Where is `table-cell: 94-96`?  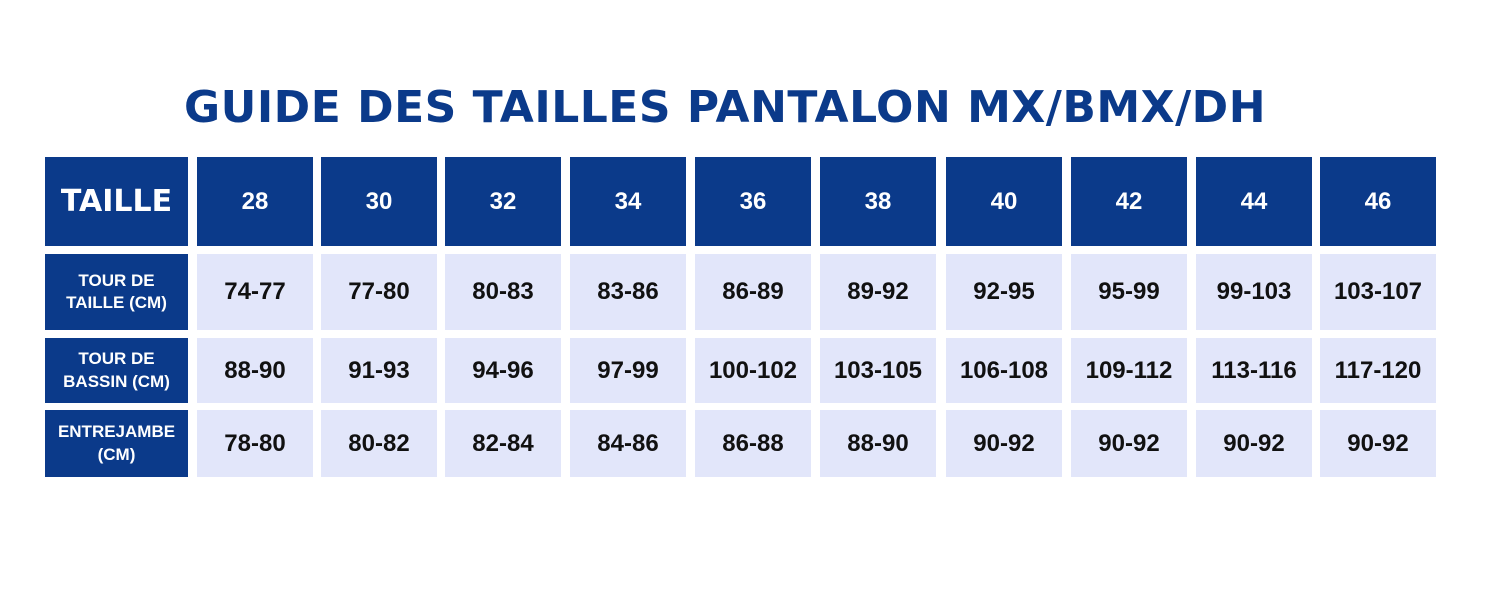 table-cell: 94-96 is located at coordinates (503, 370).